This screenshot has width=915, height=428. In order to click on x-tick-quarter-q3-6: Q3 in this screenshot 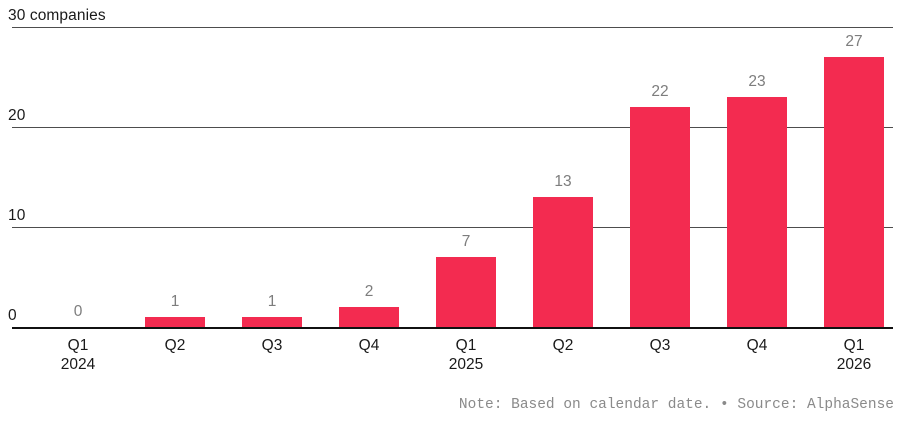, I will do `click(660, 345)`.